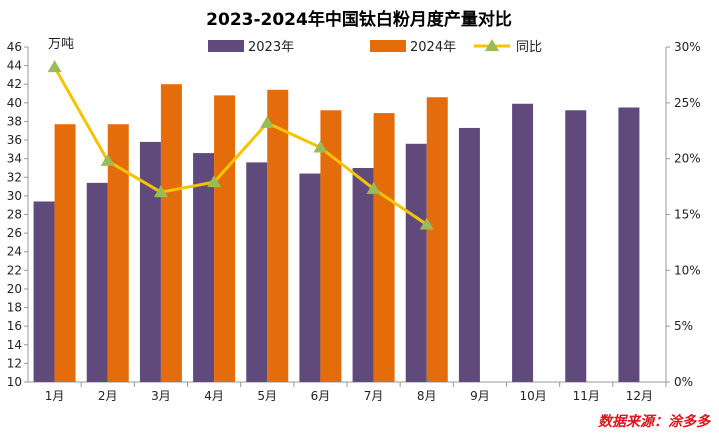 The width and height of the screenshot is (719, 440). I want to click on y-left-tick-label: 36, so click(14, 140).